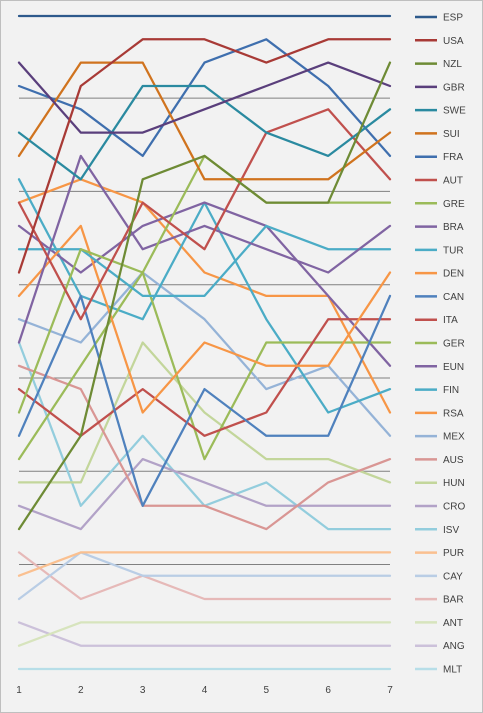  What do you see at coordinates (452, 64) in the screenshot?
I see `legend-label: NZL` at bounding box center [452, 64].